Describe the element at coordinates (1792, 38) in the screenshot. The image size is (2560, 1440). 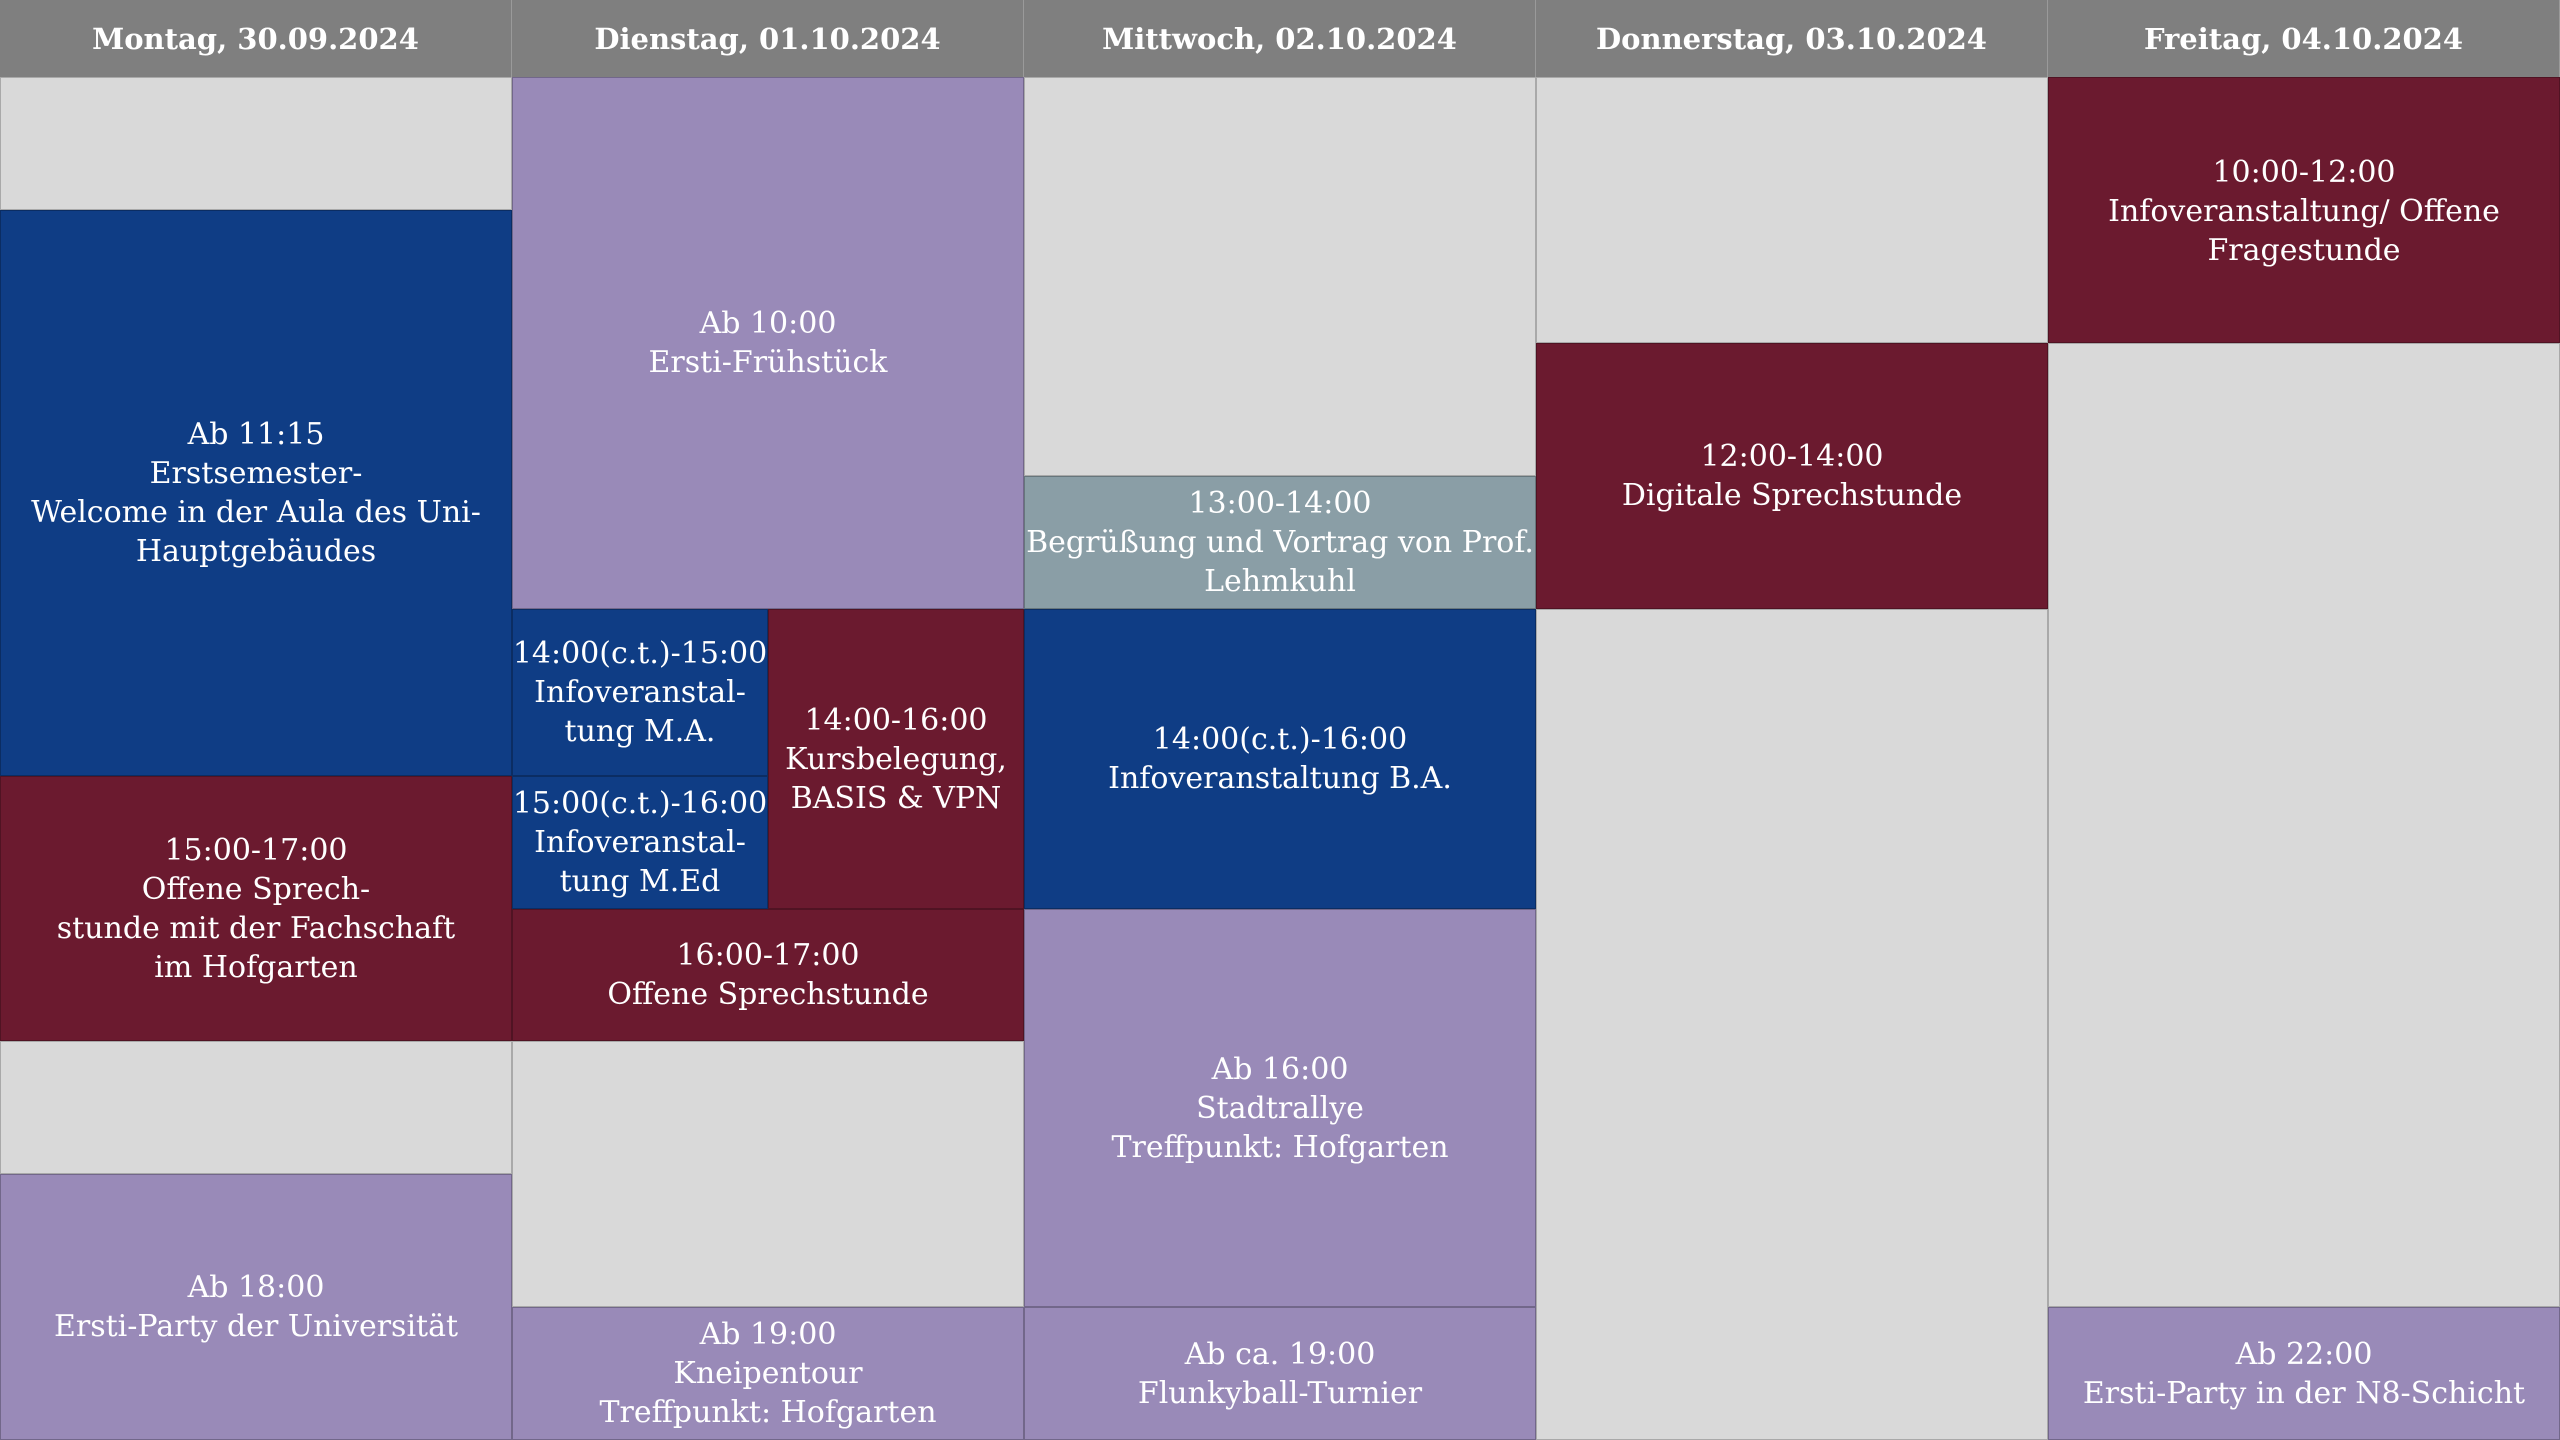
I see `day-header-donnerstag: Donnerstag, 03.10.2024` at that location.